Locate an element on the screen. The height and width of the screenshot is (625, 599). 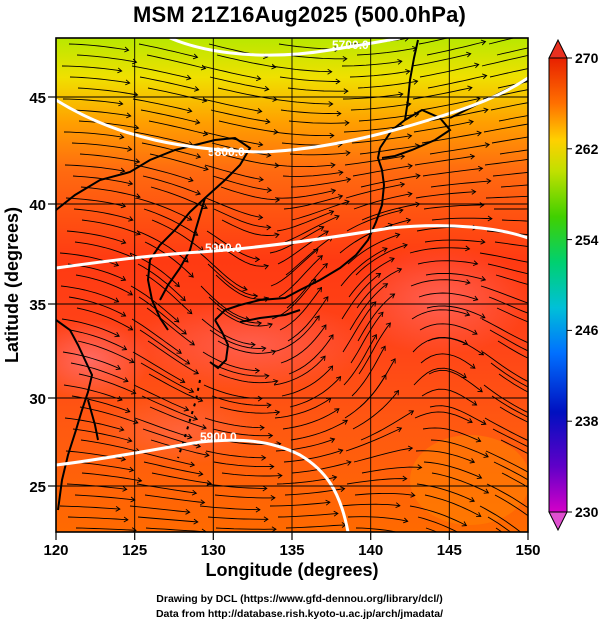
y-tick-label: 25 is located at coordinates (37, 487).